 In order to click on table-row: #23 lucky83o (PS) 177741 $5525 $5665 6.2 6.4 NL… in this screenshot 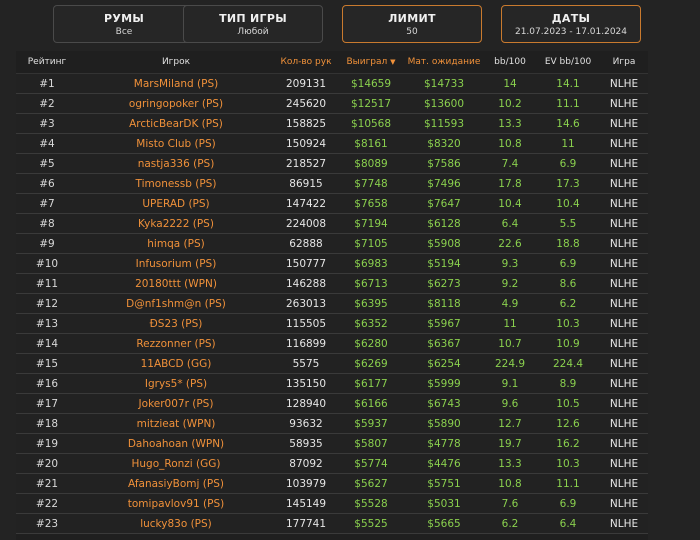, I will do `click(332, 523)`.